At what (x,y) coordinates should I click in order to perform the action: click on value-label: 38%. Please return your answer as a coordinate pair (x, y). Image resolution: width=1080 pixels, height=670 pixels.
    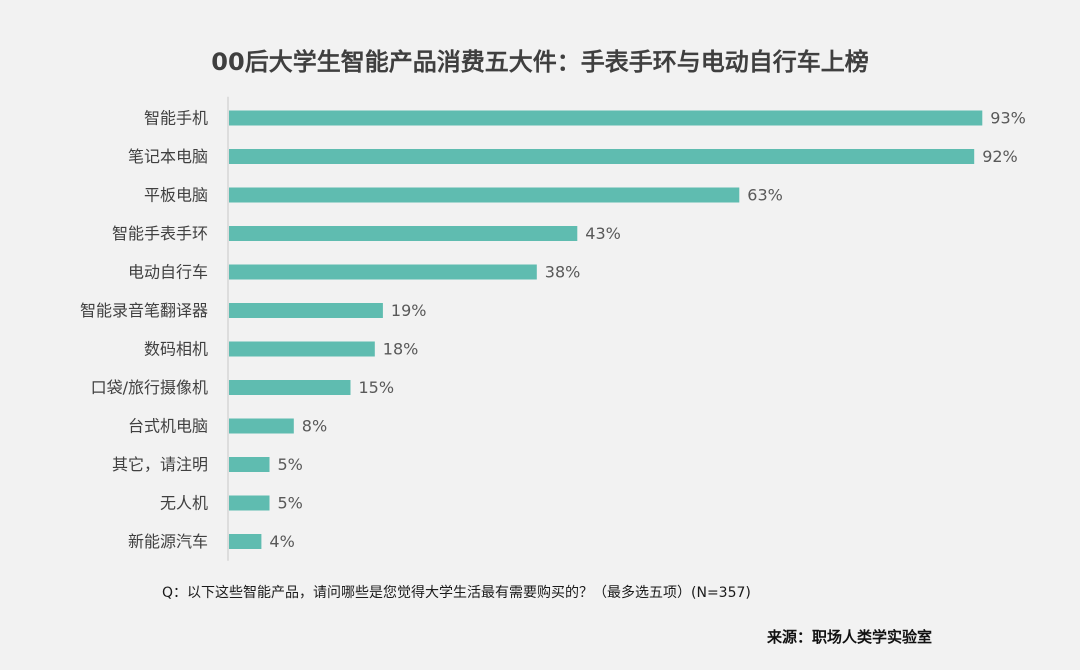
    Looking at the image, I should click on (563, 272).